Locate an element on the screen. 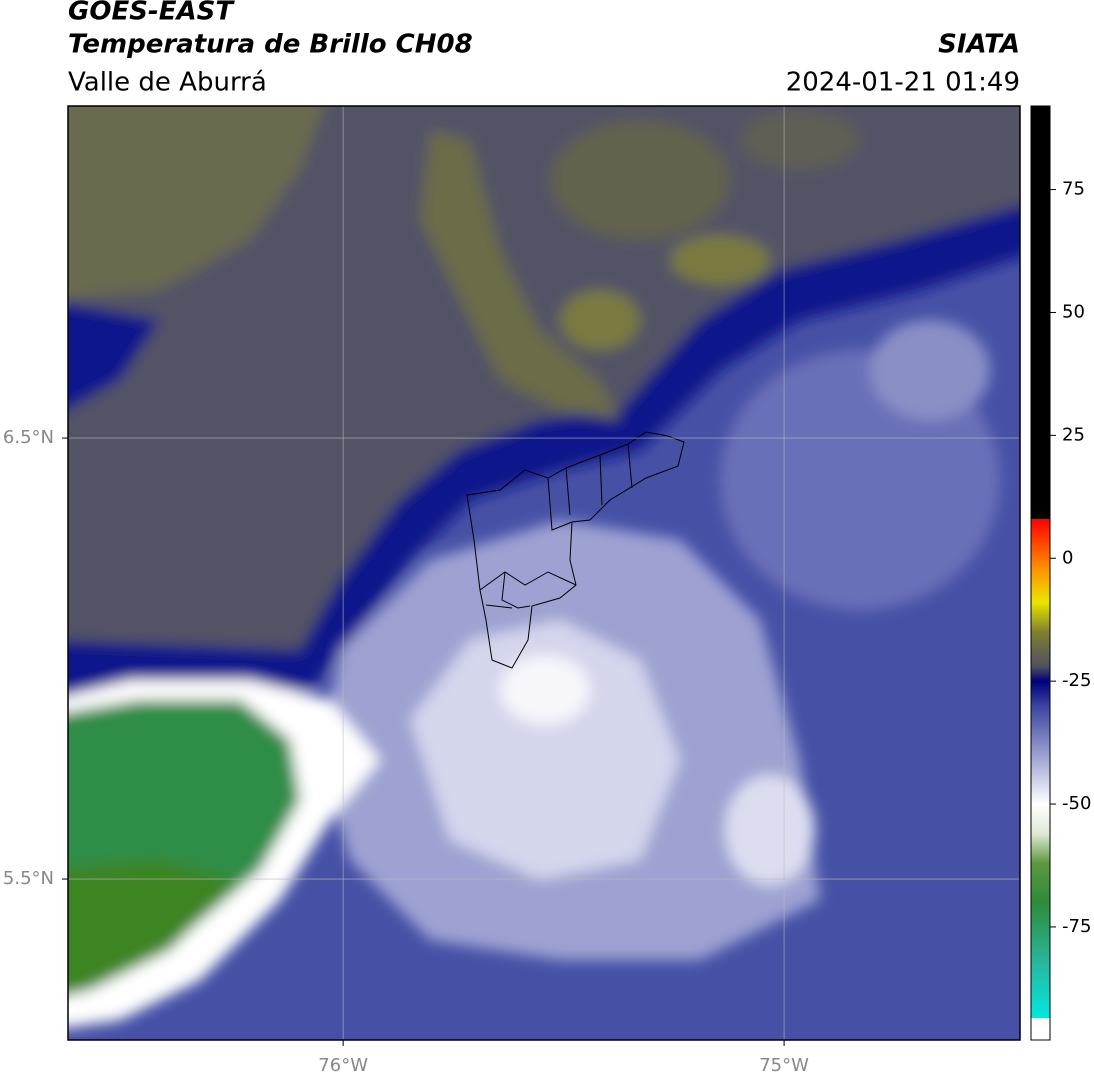 Image resolution: width=1094 pixels, height=1082 pixels. x-tick-label: 75°W is located at coordinates (784, 1065).